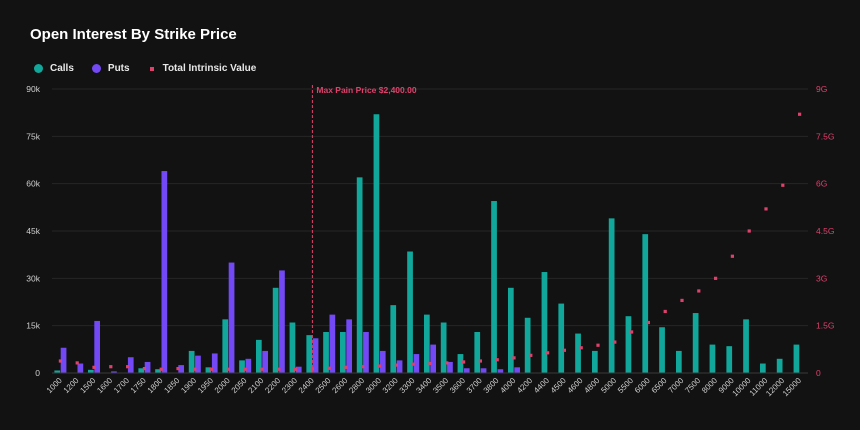  What do you see at coordinates (692, 385) in the screenshot?
I see `x-tick-label: 7500` at bounding box center [692, 385].